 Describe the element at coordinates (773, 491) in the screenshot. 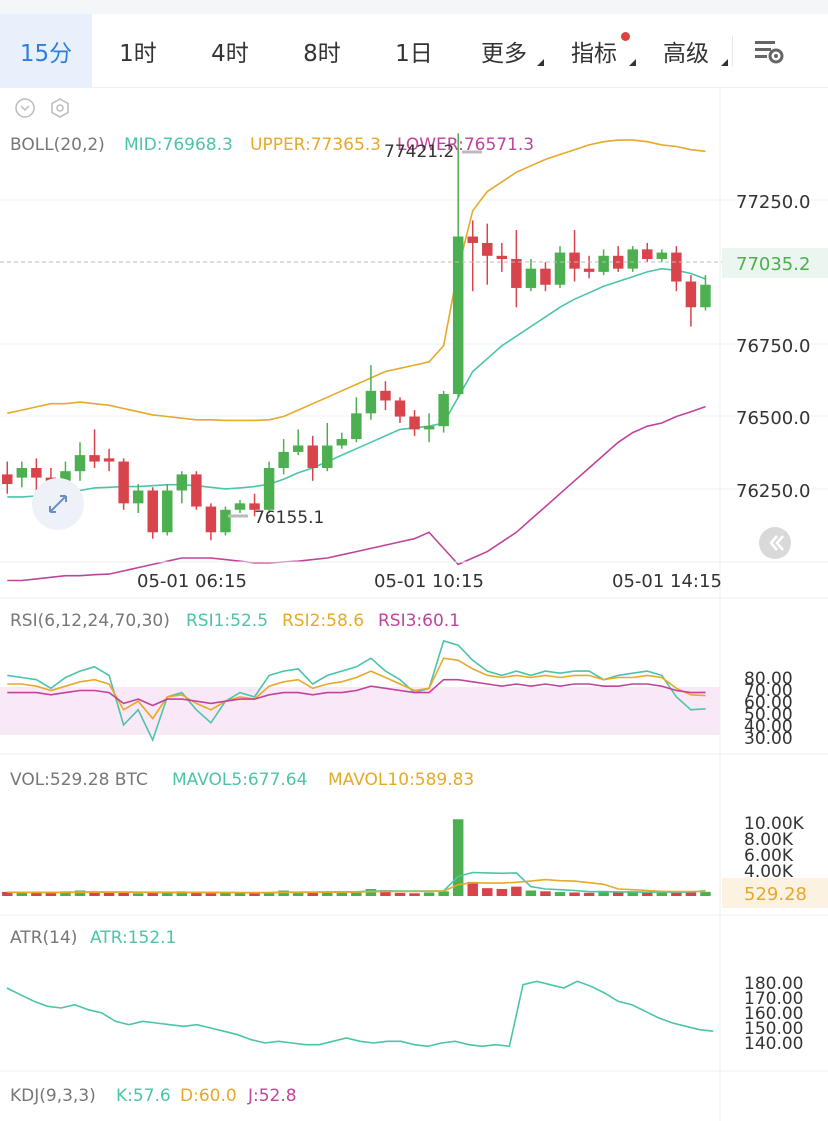

I see `price-tick-label: 76250.0` at that location.